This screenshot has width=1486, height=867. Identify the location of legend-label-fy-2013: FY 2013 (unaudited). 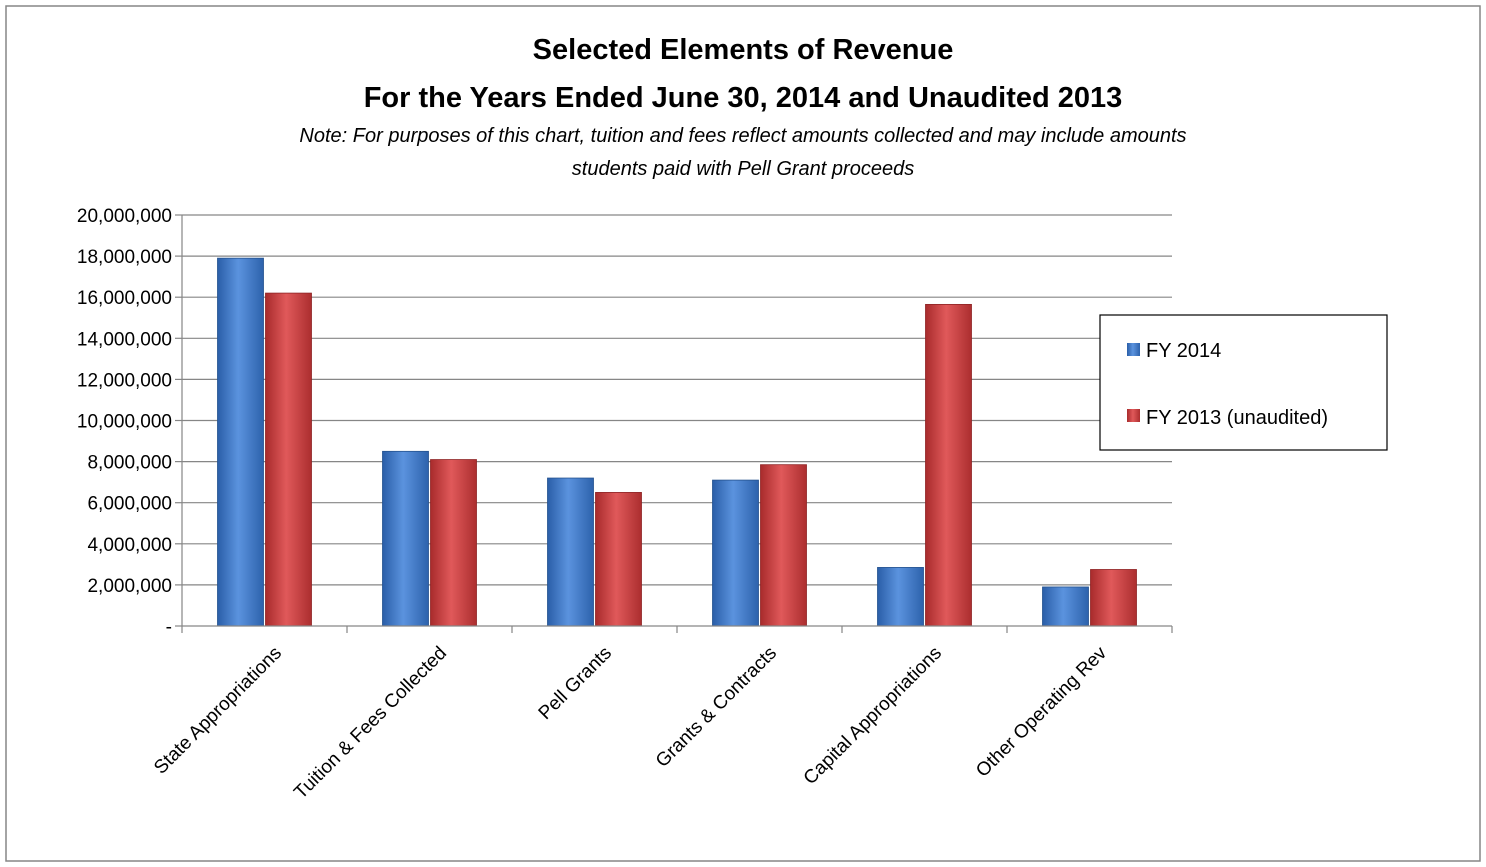
(1237, 418).